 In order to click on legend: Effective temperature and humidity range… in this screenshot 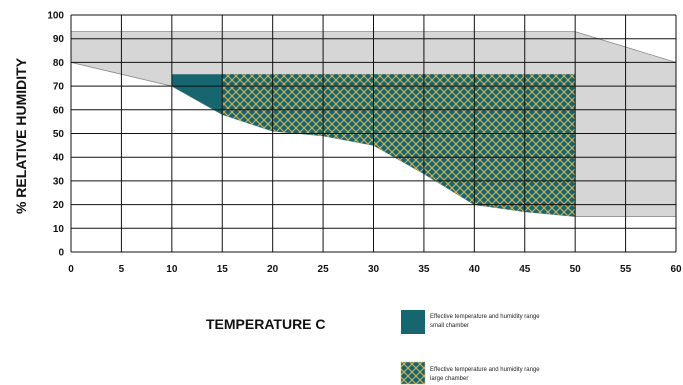, I will do `click(470, 347)`.